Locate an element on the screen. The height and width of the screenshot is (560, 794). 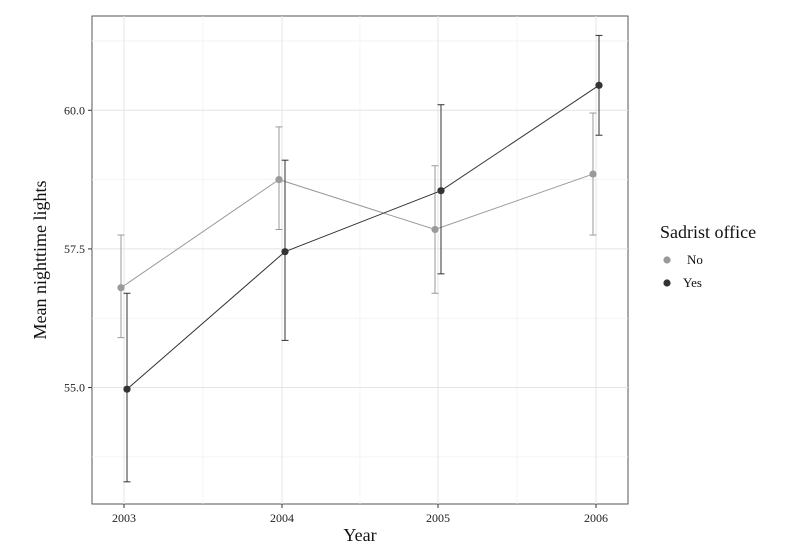
y-axis-title: Mean nighttime lights is located at coordinates (40, 260).